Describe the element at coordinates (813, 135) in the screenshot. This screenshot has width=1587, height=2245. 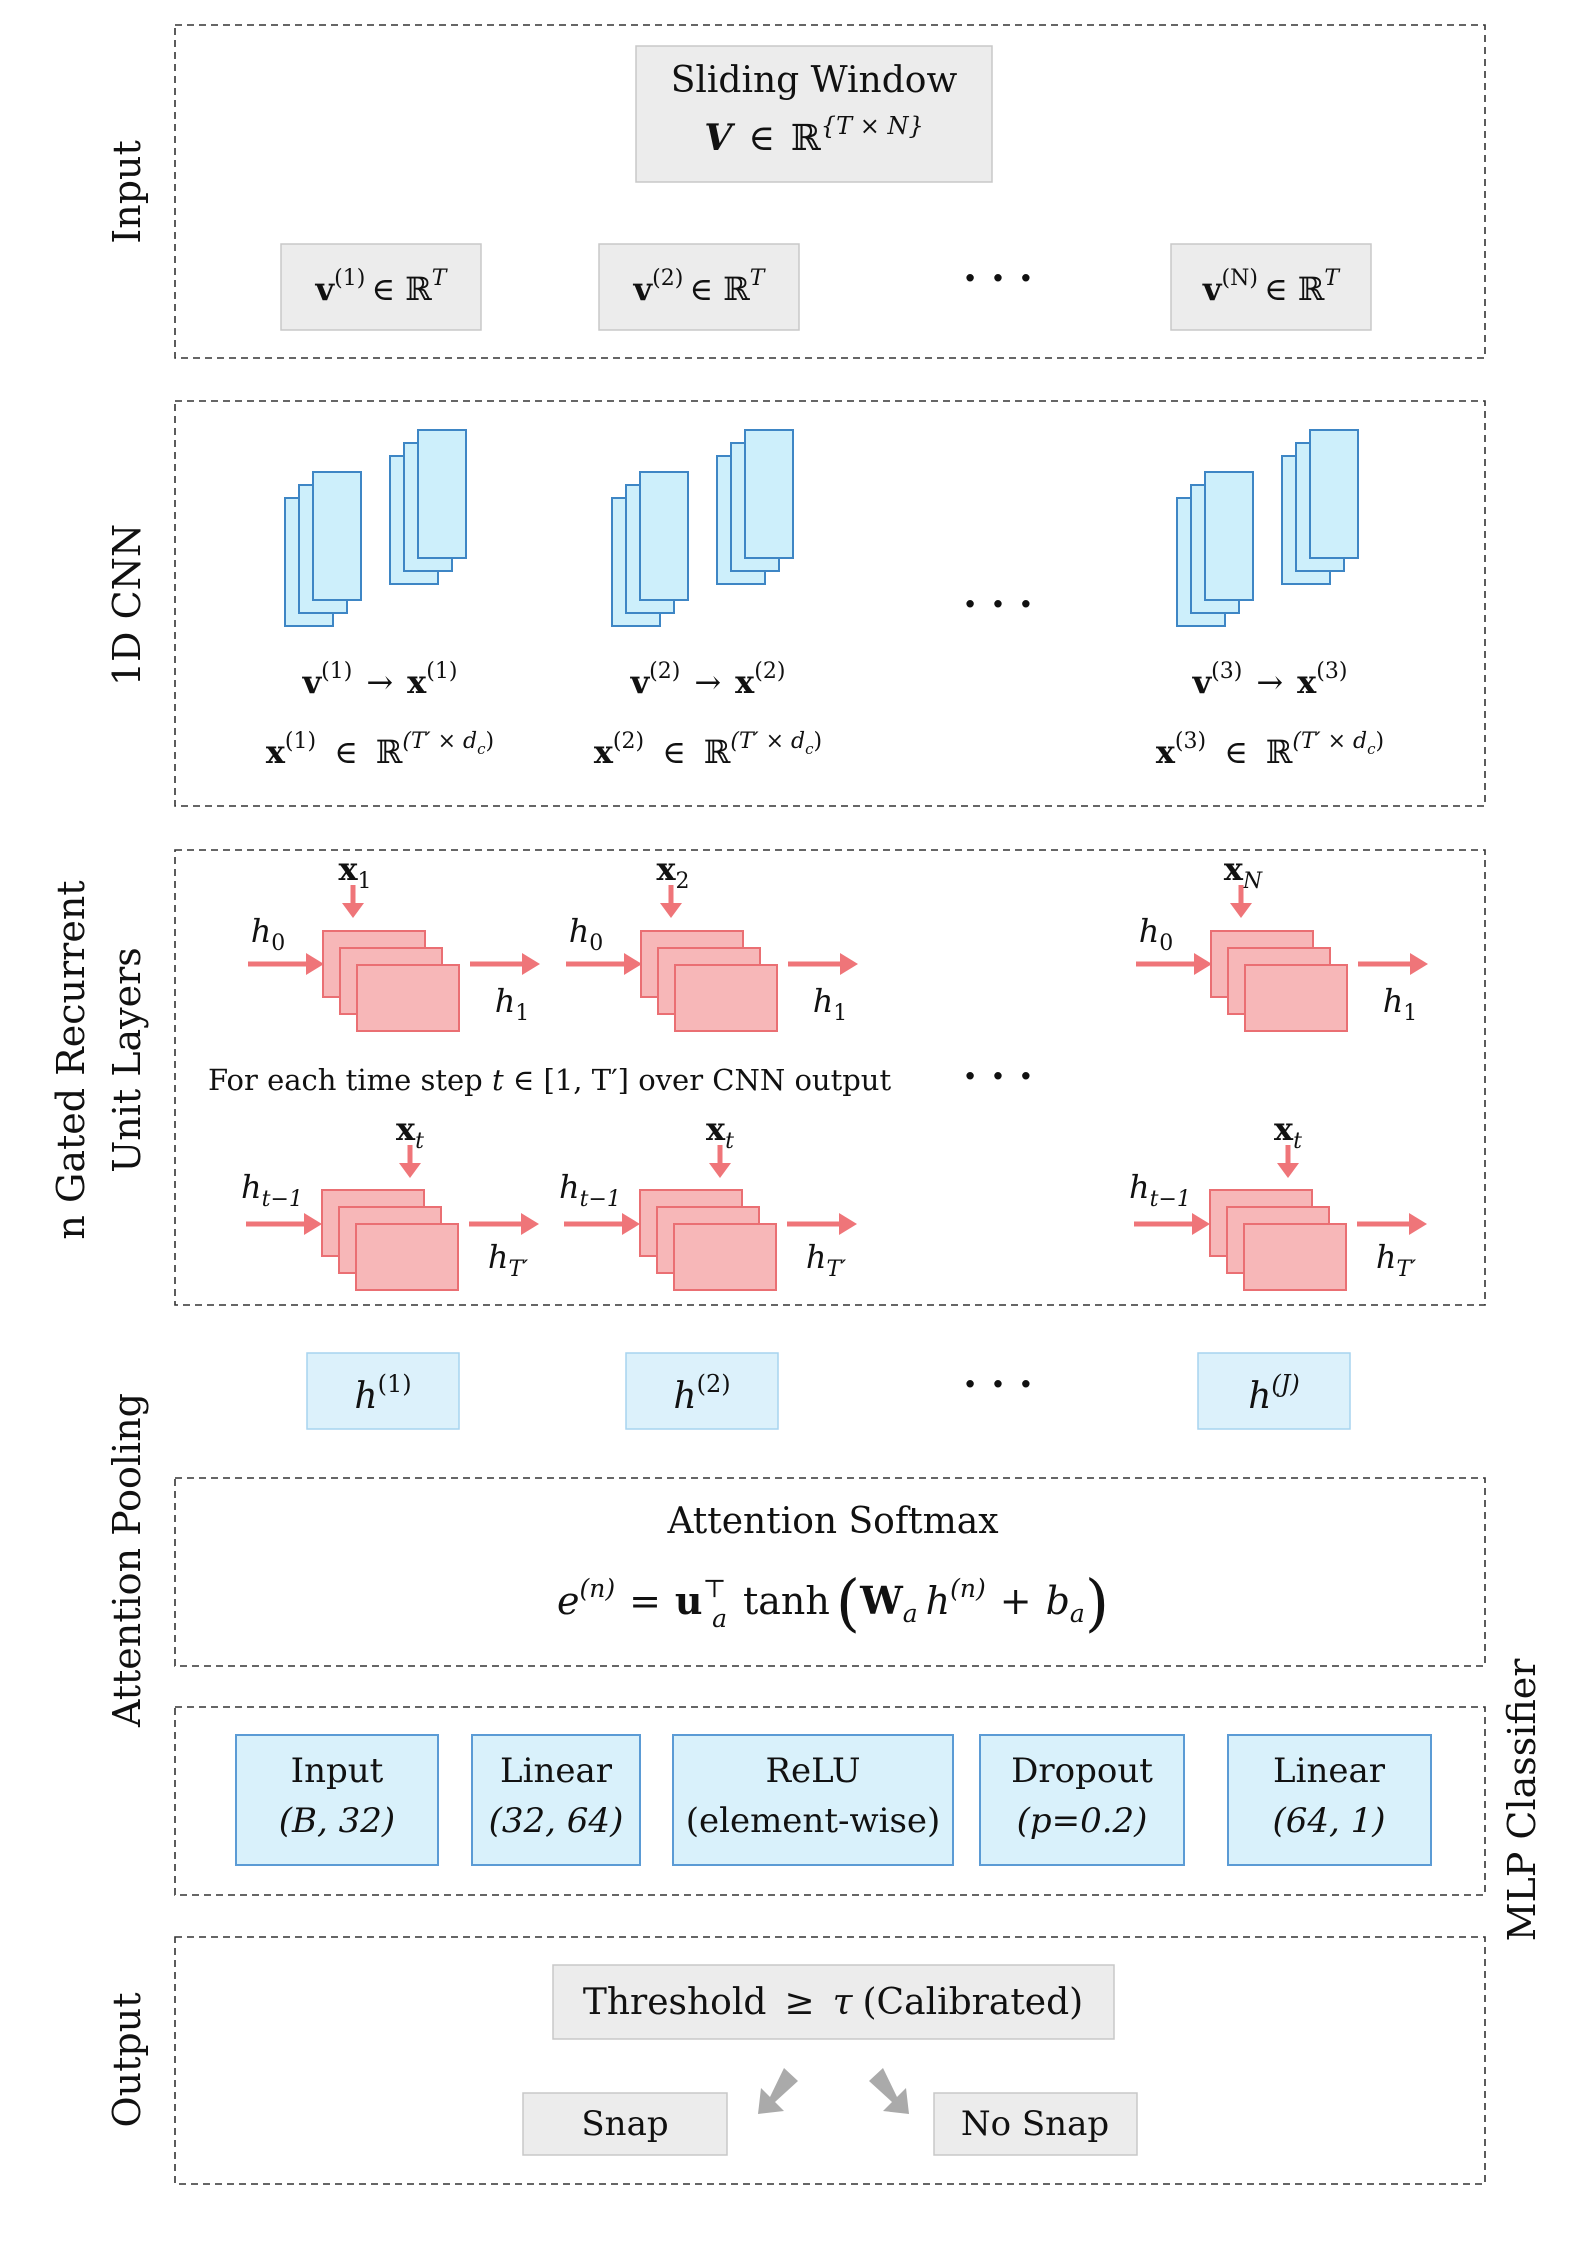
I see `sliding-window-formula: V ∈ ℝ{T × N}` at that location.